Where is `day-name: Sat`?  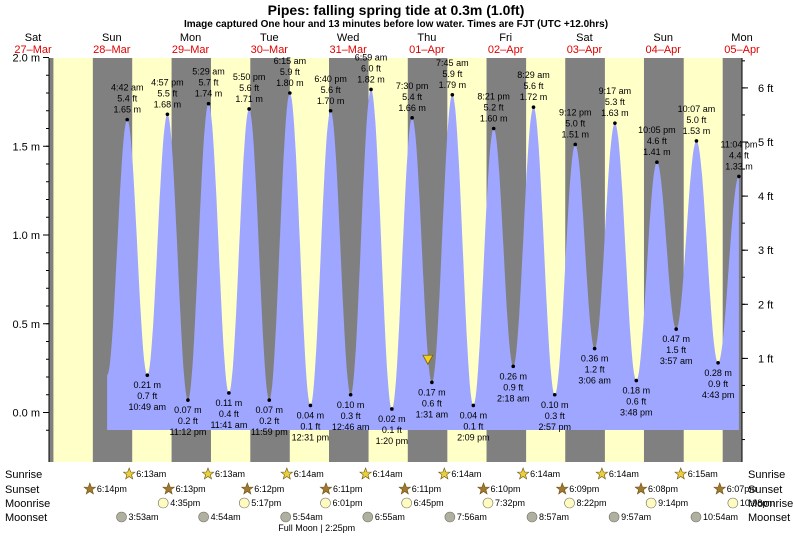 day-name: Sat is located at coordinates (33, 38).